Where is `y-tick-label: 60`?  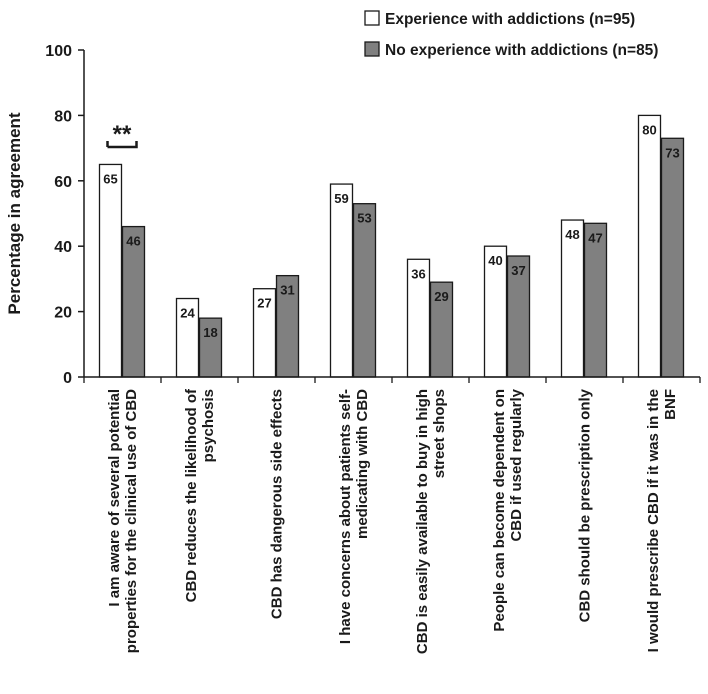
y-tick-label: 60 is located at coordinates (63, 182).